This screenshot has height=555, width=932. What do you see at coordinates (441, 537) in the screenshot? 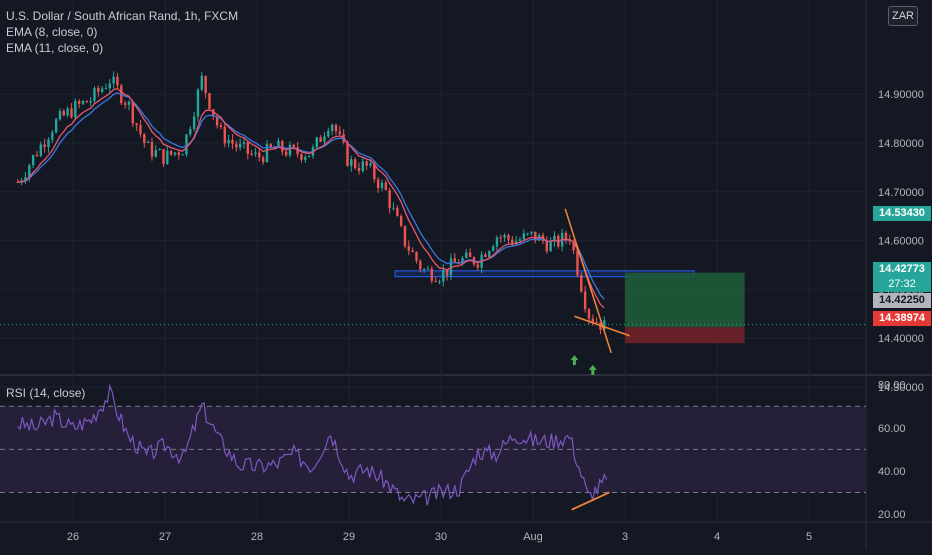
I see `time-tick-label: 30` at bounding box center [441, 537].